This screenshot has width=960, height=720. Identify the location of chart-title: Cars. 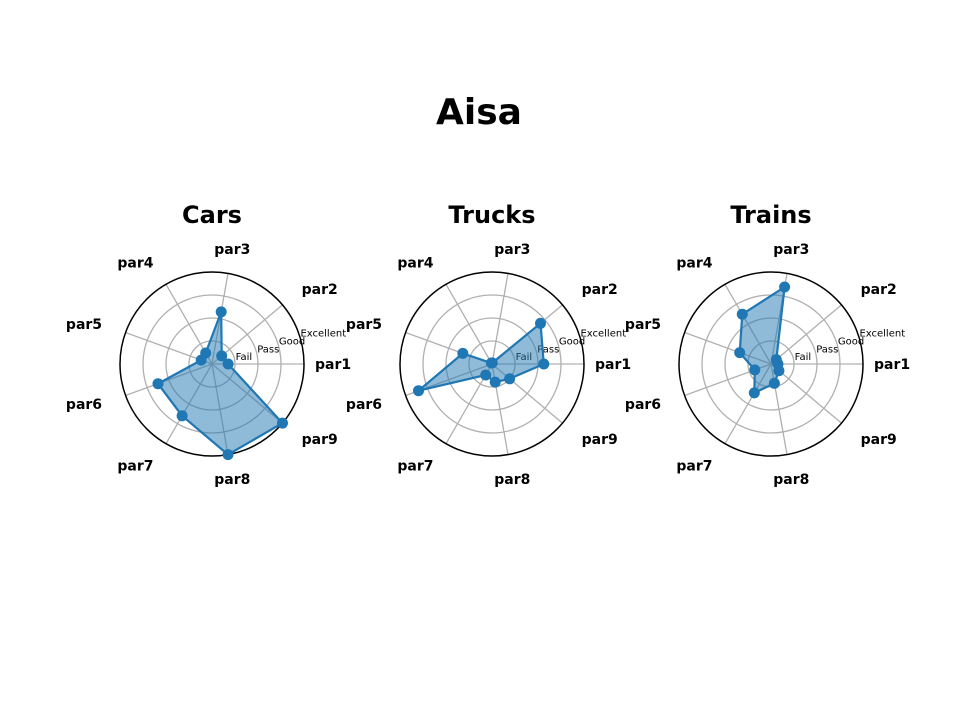
(212, 215).